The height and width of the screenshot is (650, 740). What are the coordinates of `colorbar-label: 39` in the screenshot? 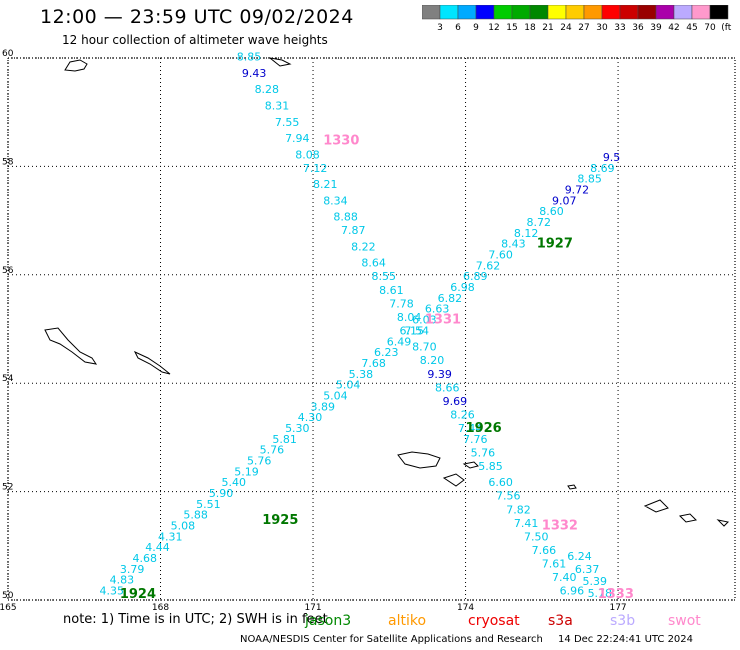 It's located at (656, 28).